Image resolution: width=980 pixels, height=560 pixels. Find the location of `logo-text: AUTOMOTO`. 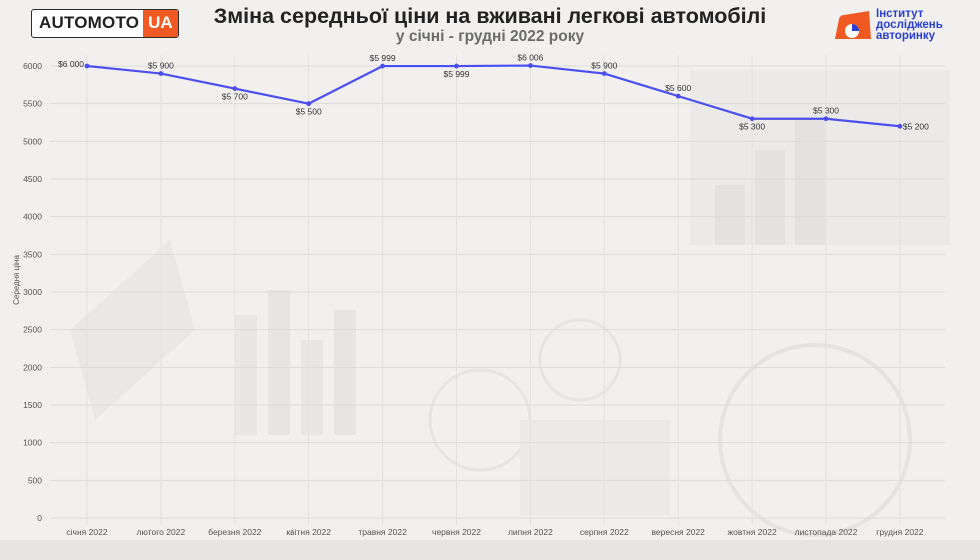

logo-text: AUTOMOTO is located at coordinates (89, 22).